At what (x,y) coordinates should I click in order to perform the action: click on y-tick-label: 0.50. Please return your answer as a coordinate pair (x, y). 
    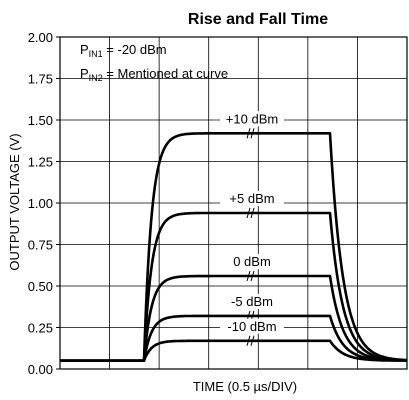
    Looking at the image, I should click on (40, 286).